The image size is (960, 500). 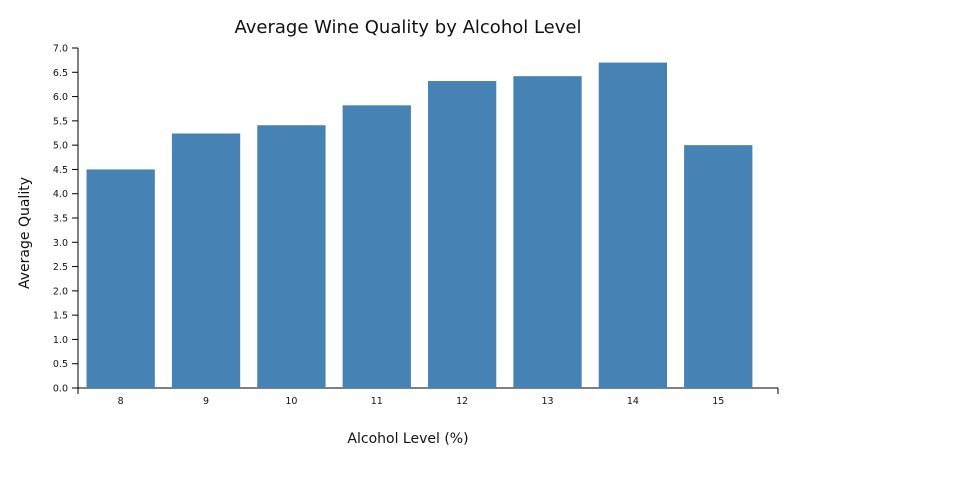 What do you see at coordinates (60, 364) in the screenshot?
I see `y-tick-label: 0.5` at bounding box center [60, 364].